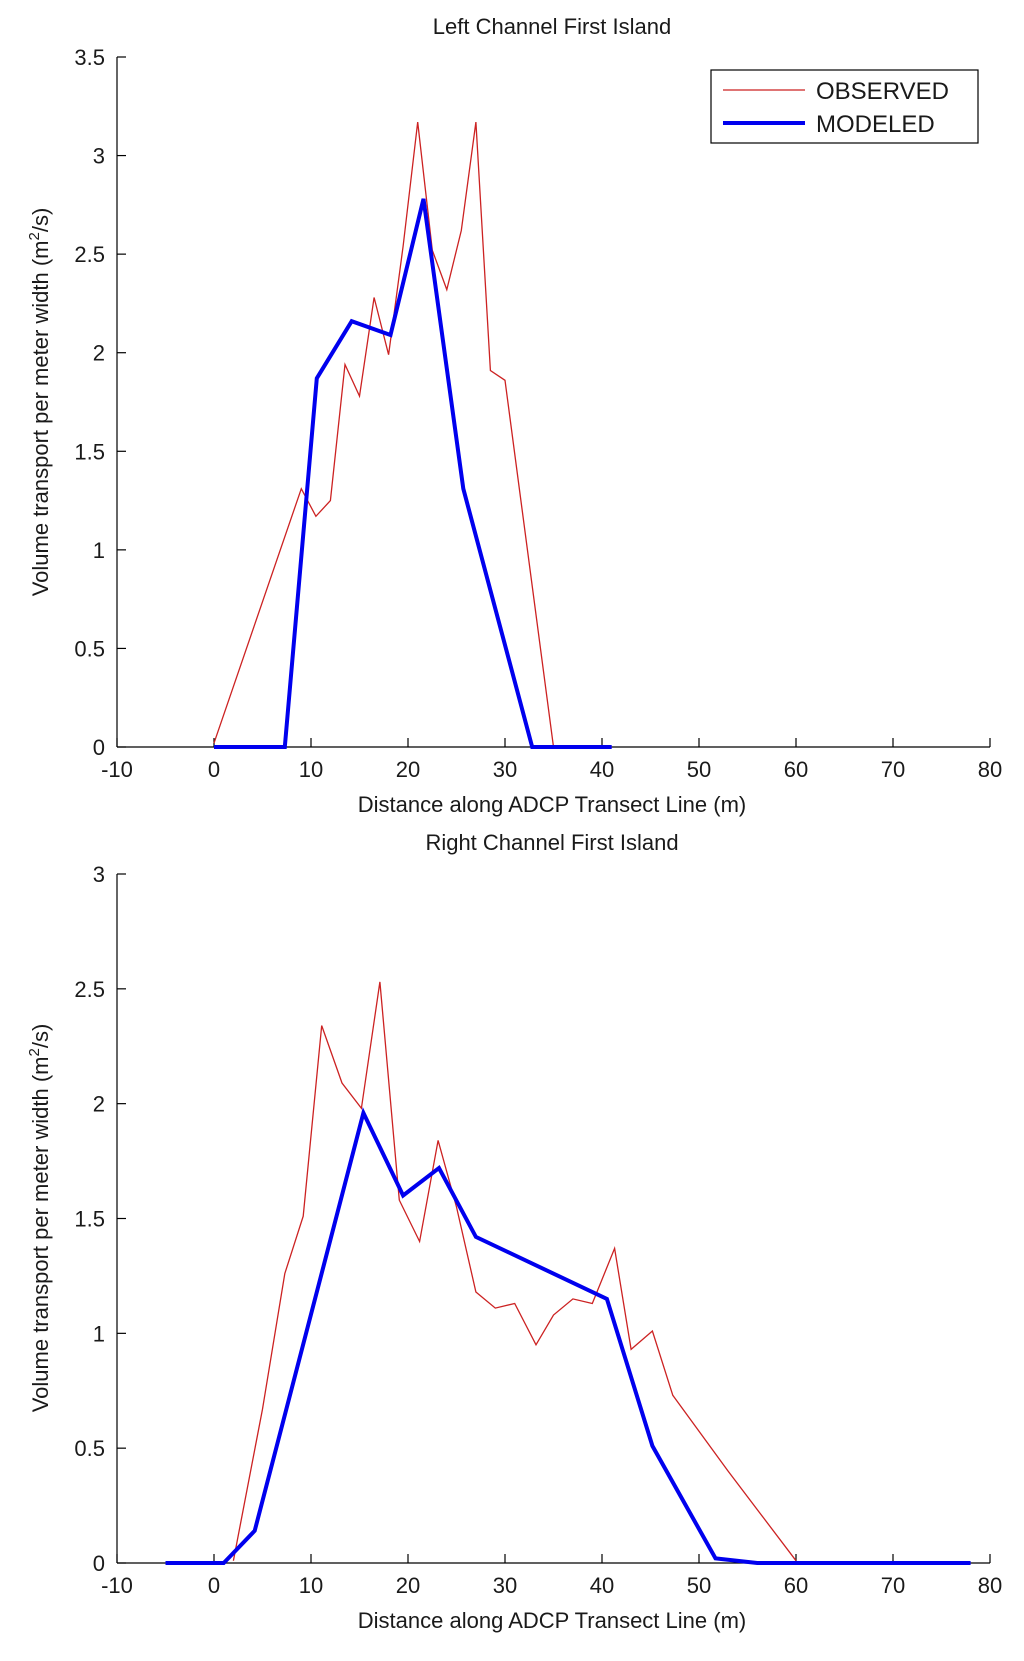 This screenshot has height=1661, width=1024. I want to click on y-axis-ticks: 0 0.5 1 1.5 2 2.5 3, so click(100, 1219).